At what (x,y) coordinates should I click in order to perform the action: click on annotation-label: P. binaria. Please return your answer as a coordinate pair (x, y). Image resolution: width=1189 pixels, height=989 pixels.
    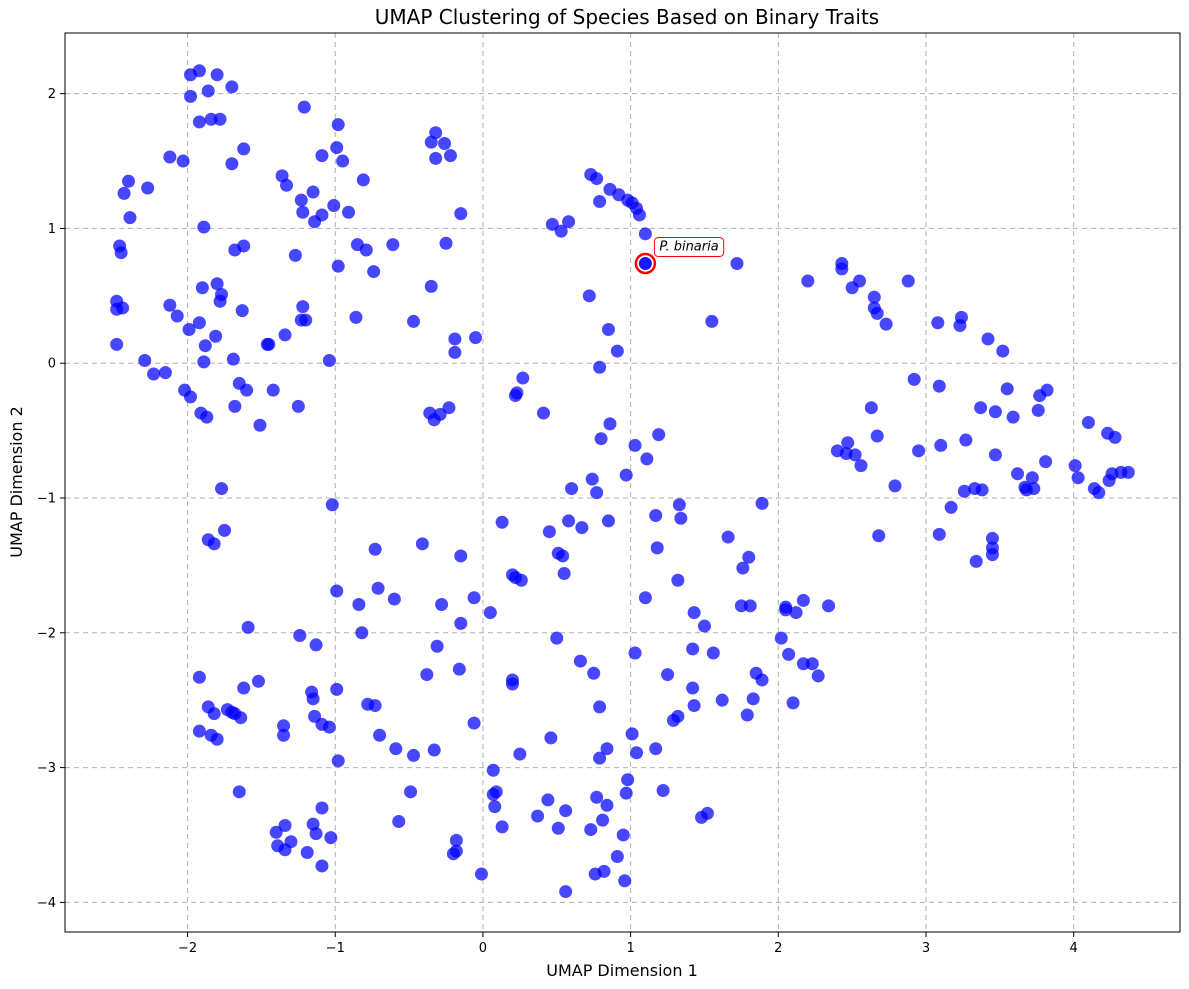
    Looking at the image, I should click on (688, 246).